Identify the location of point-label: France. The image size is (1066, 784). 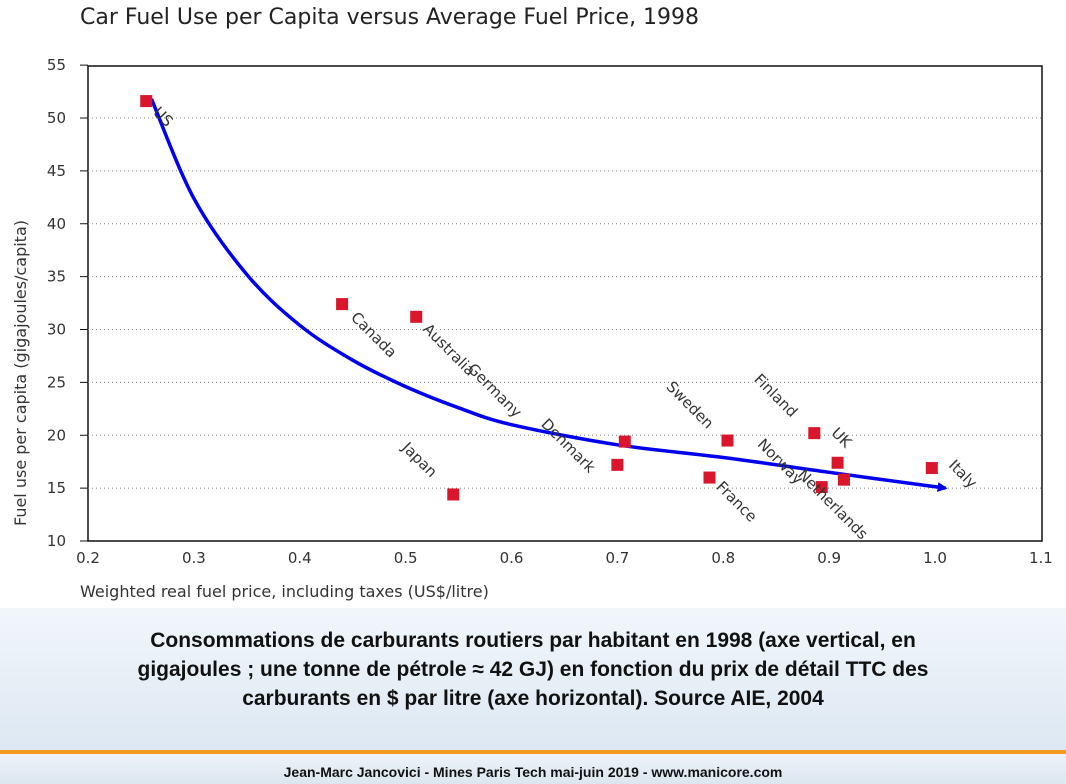
(737, 502).